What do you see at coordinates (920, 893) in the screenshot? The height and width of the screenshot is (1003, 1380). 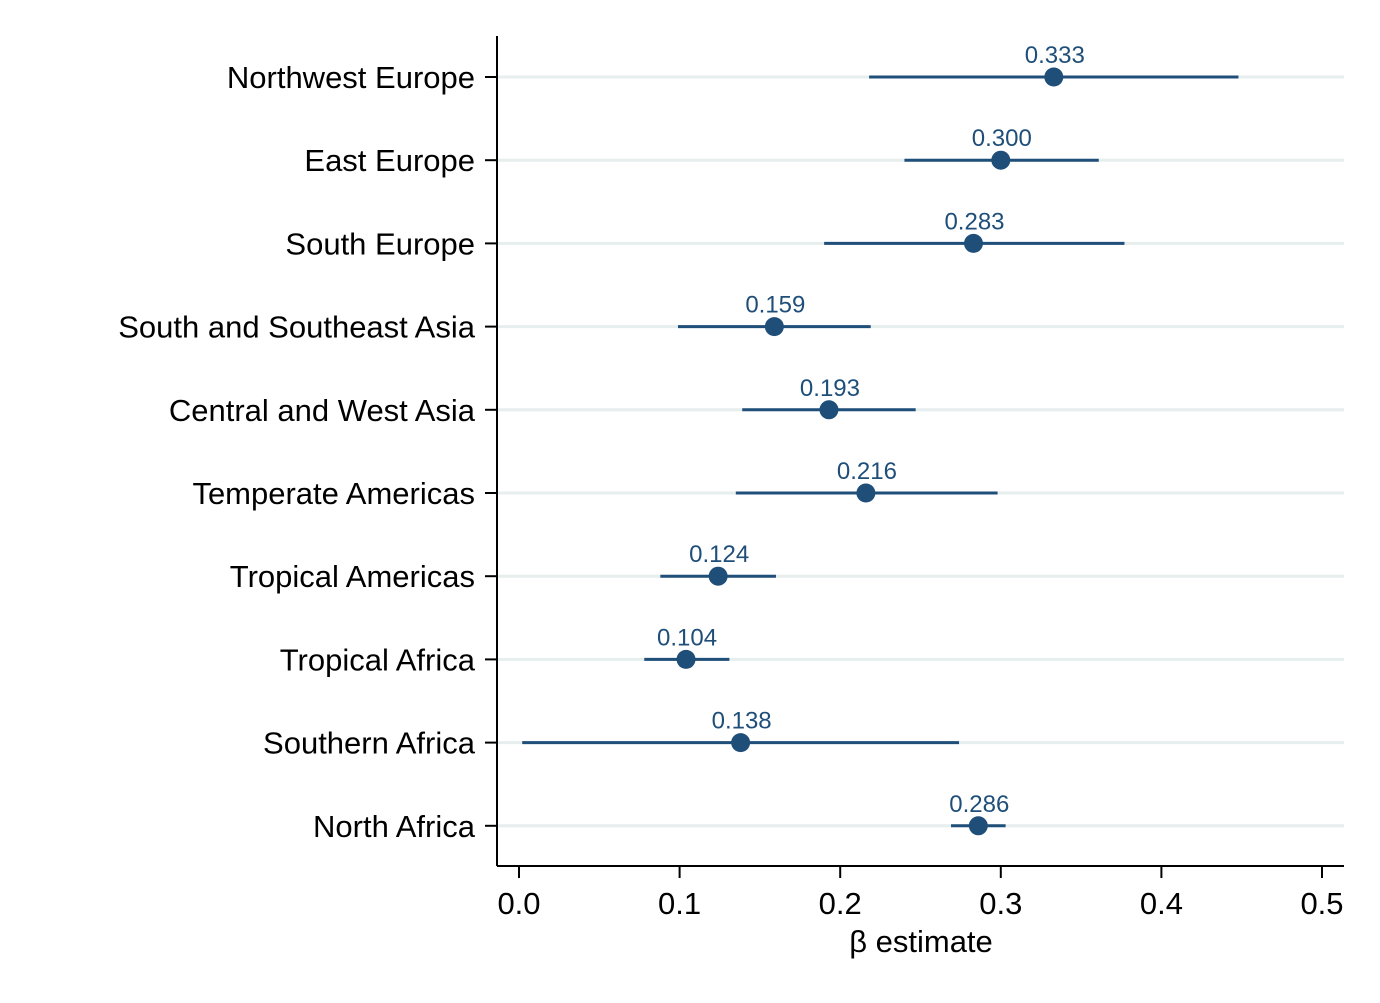 I see `x-ticks: 0.0 0.1 0.2 0.3 0.4 0.5` at bounding box center [920, 893].